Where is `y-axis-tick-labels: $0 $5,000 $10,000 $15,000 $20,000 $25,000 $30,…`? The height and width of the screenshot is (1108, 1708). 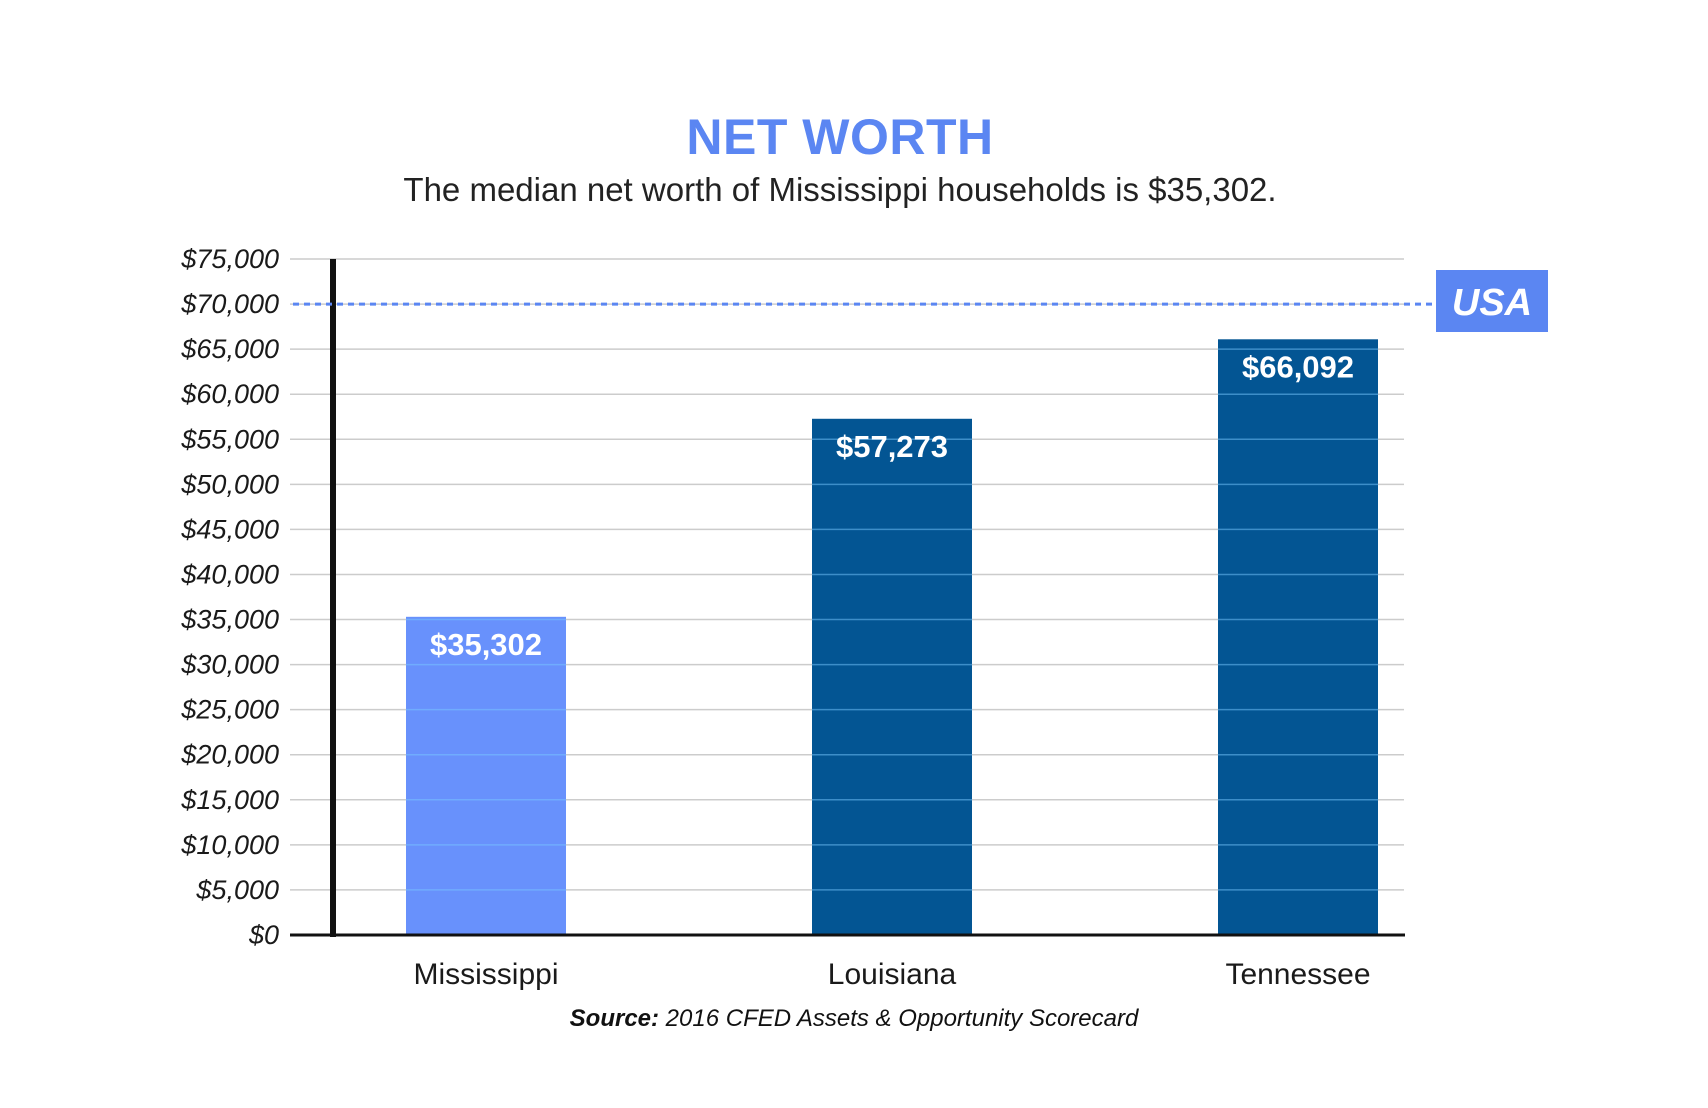 y-axis-tick-labels: $0 $5,000 $10,000 $15,000 $20,000 $25,000 $30,… is located at coordinates (229, 597).